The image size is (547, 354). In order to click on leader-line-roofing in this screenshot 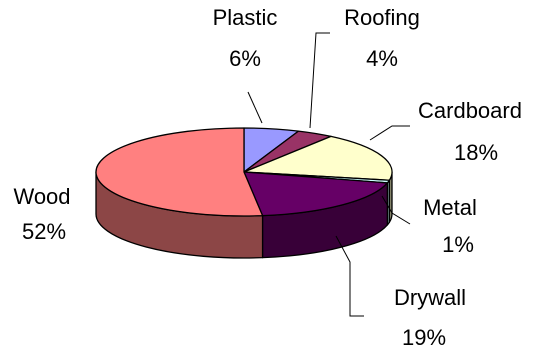, I will do `click(319, 80)`.